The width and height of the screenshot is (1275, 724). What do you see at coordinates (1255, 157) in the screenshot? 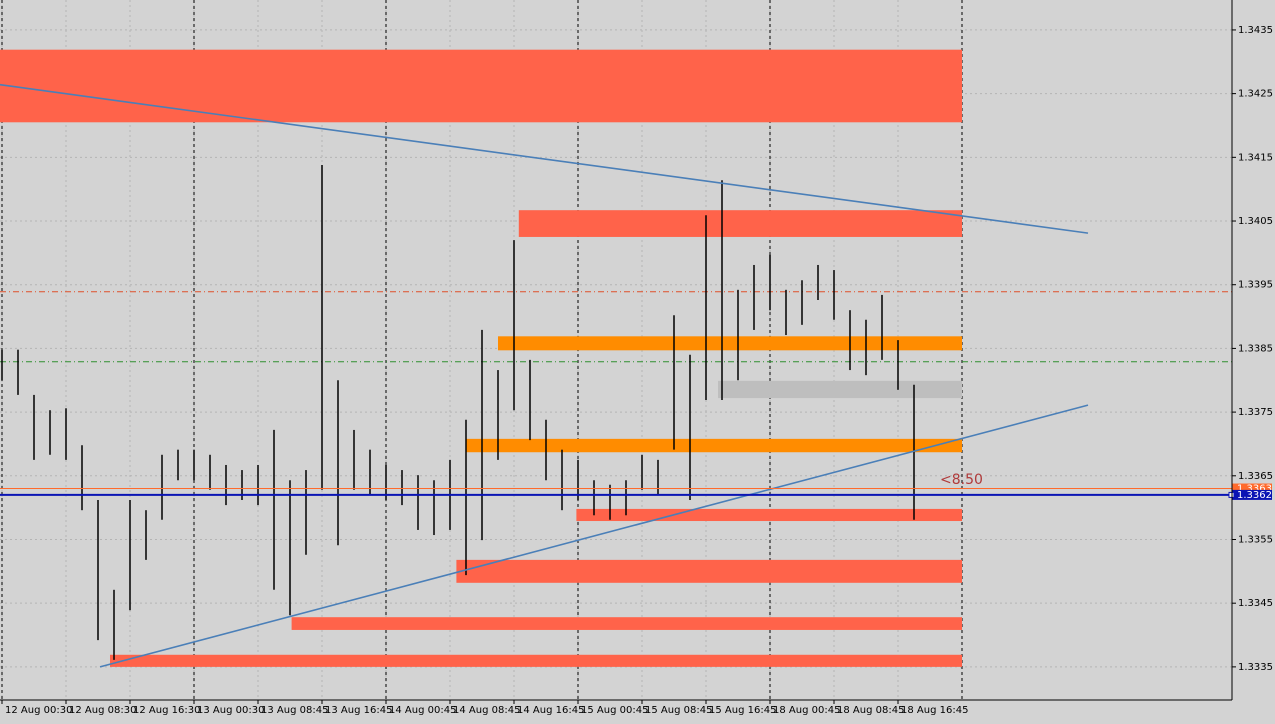
I see `y-tick-label: 1.3415` at bounding box center [1255, 157].